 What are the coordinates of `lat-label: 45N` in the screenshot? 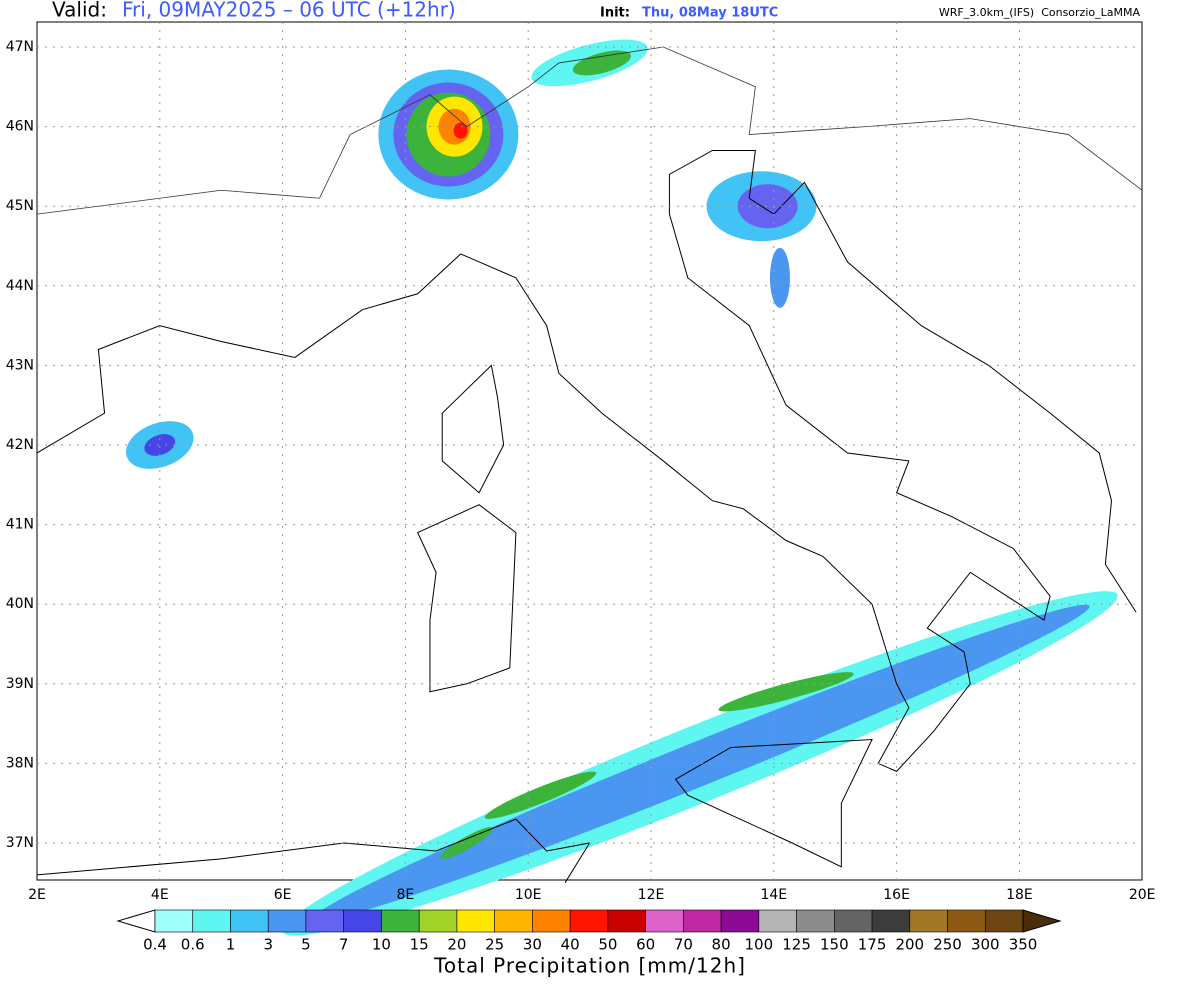 It's located at (20, 206).